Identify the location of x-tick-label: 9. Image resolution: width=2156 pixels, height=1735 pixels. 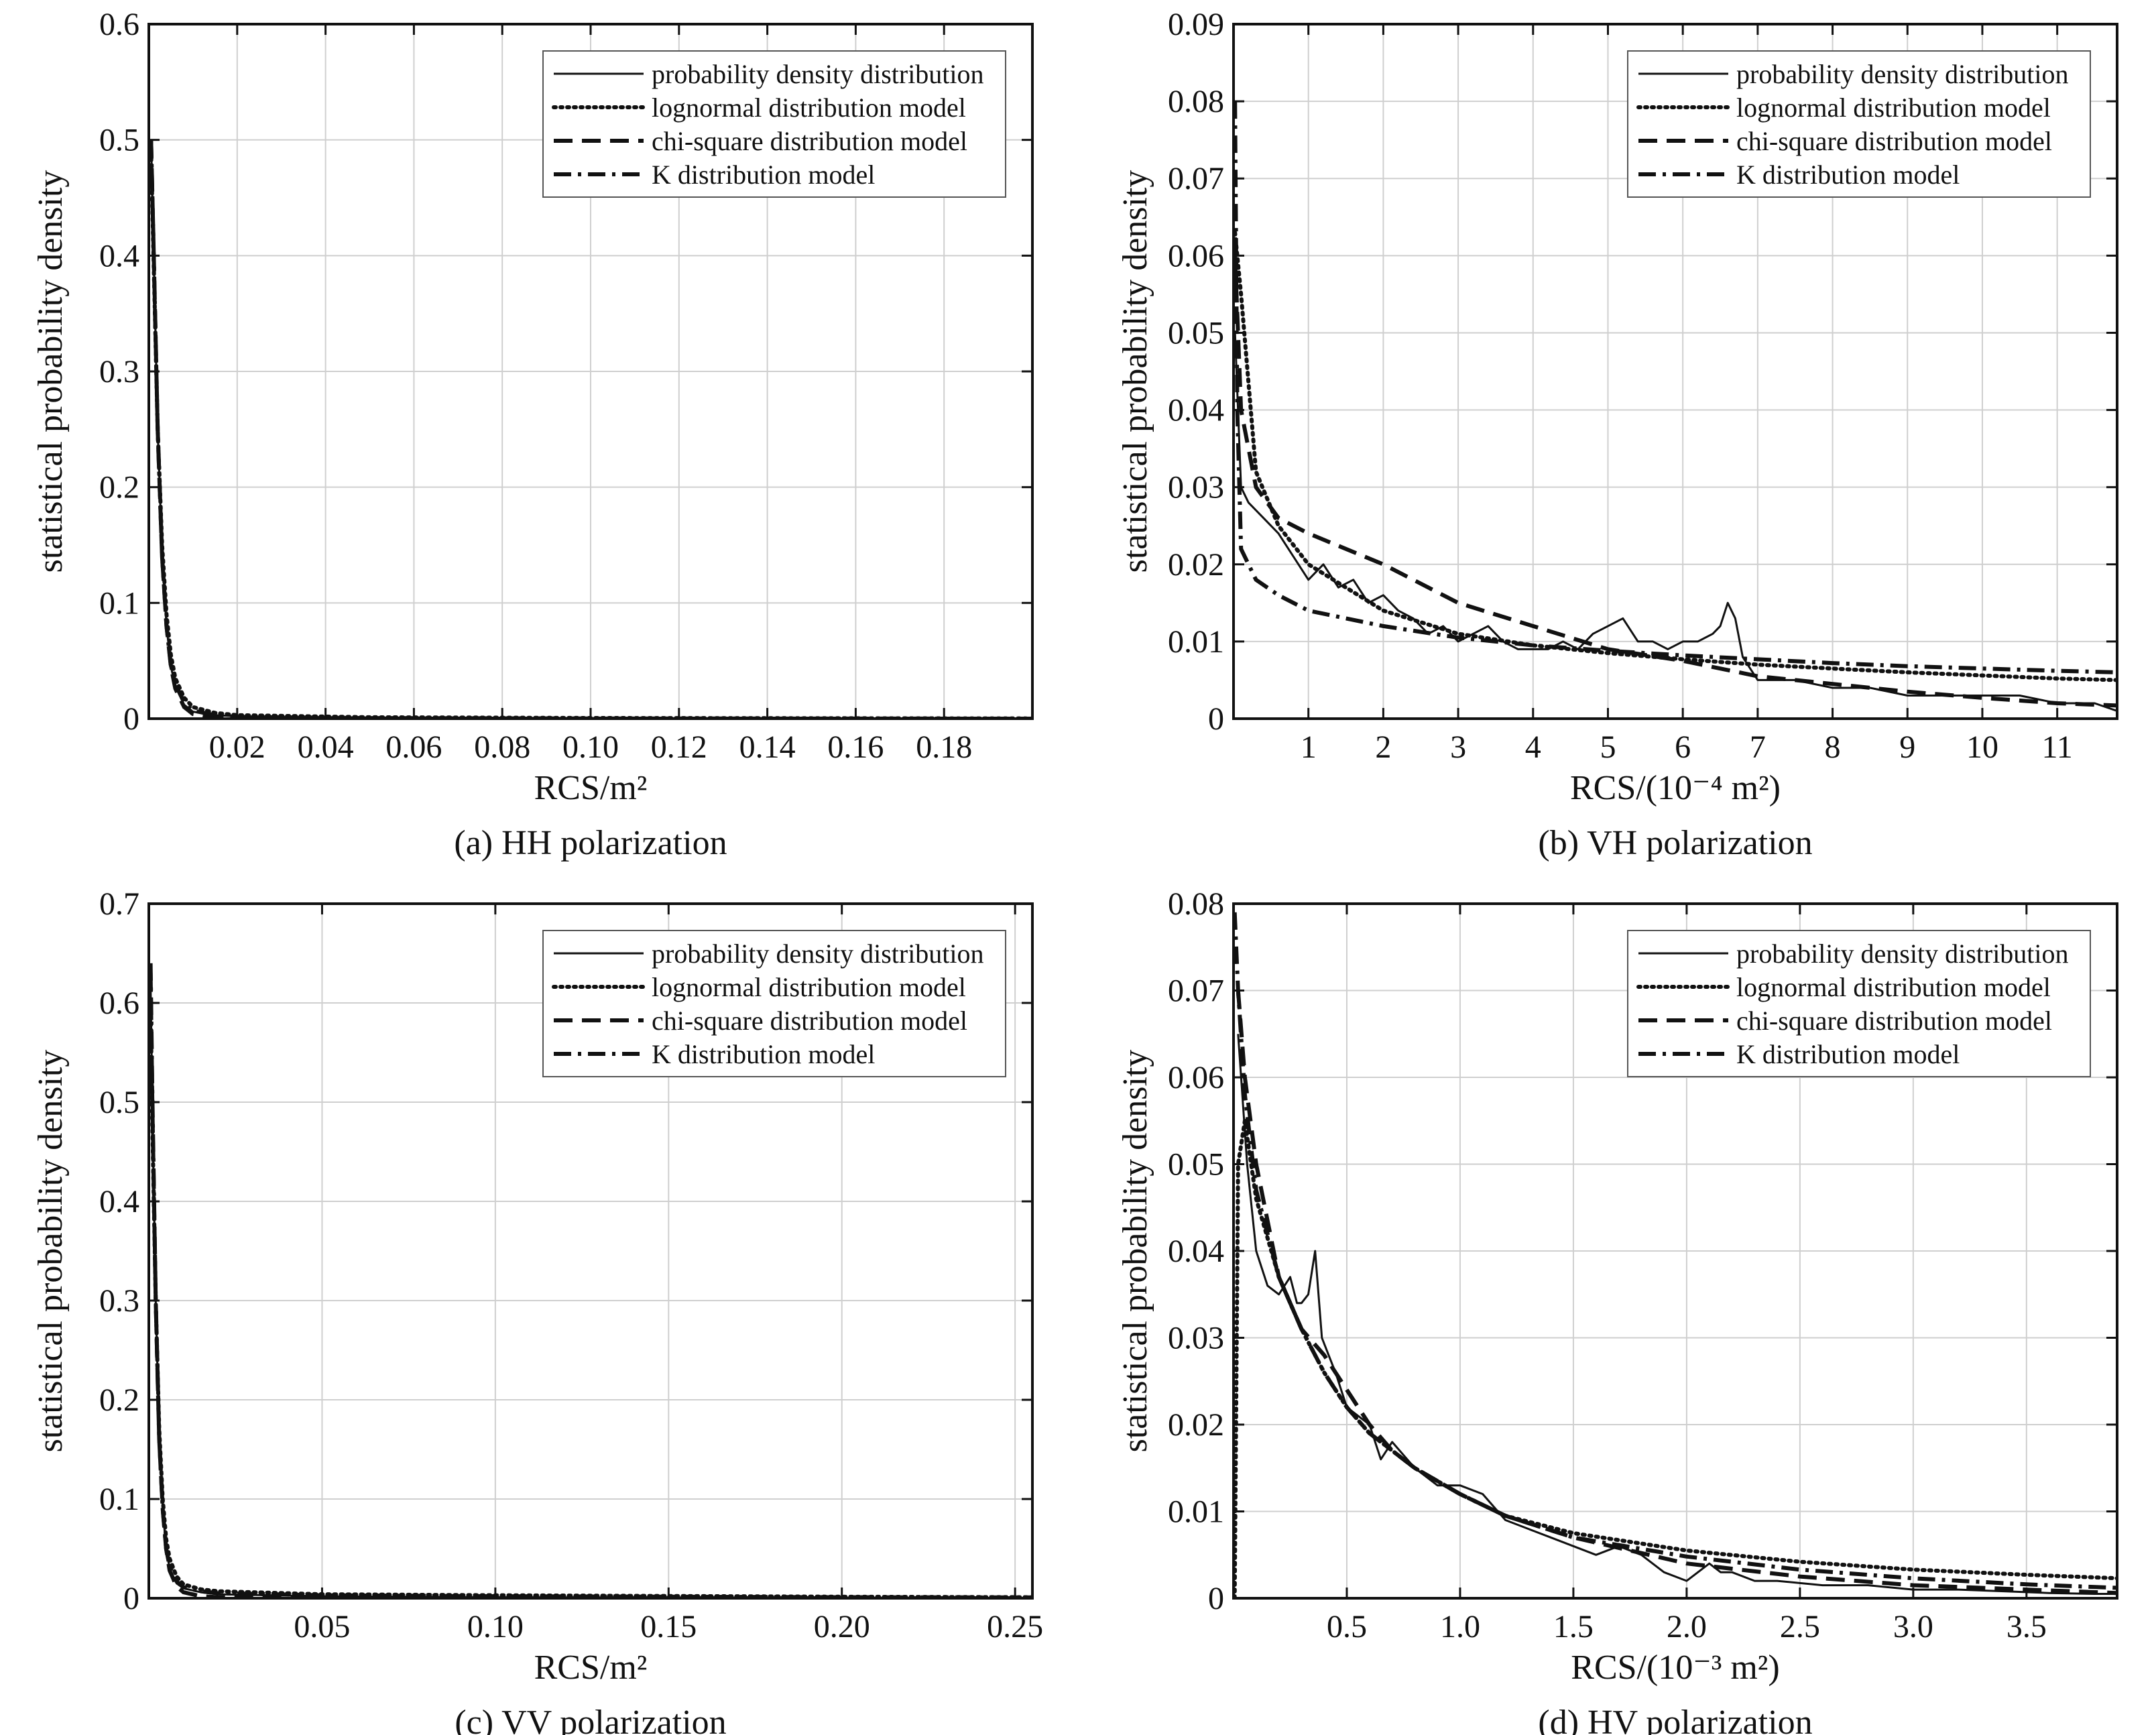
(1907, 747).